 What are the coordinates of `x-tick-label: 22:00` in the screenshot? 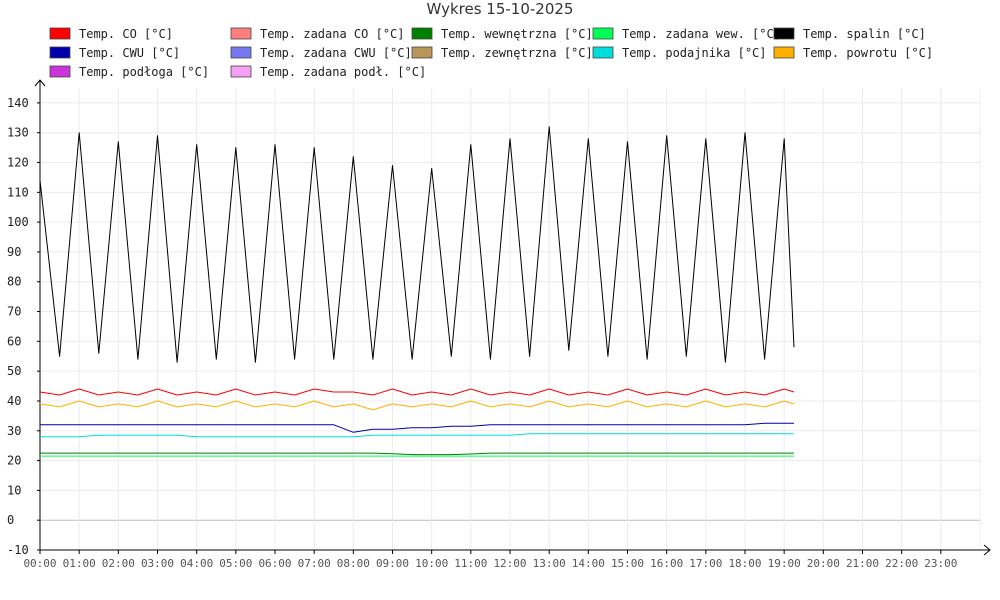 It's located at (901, 563).